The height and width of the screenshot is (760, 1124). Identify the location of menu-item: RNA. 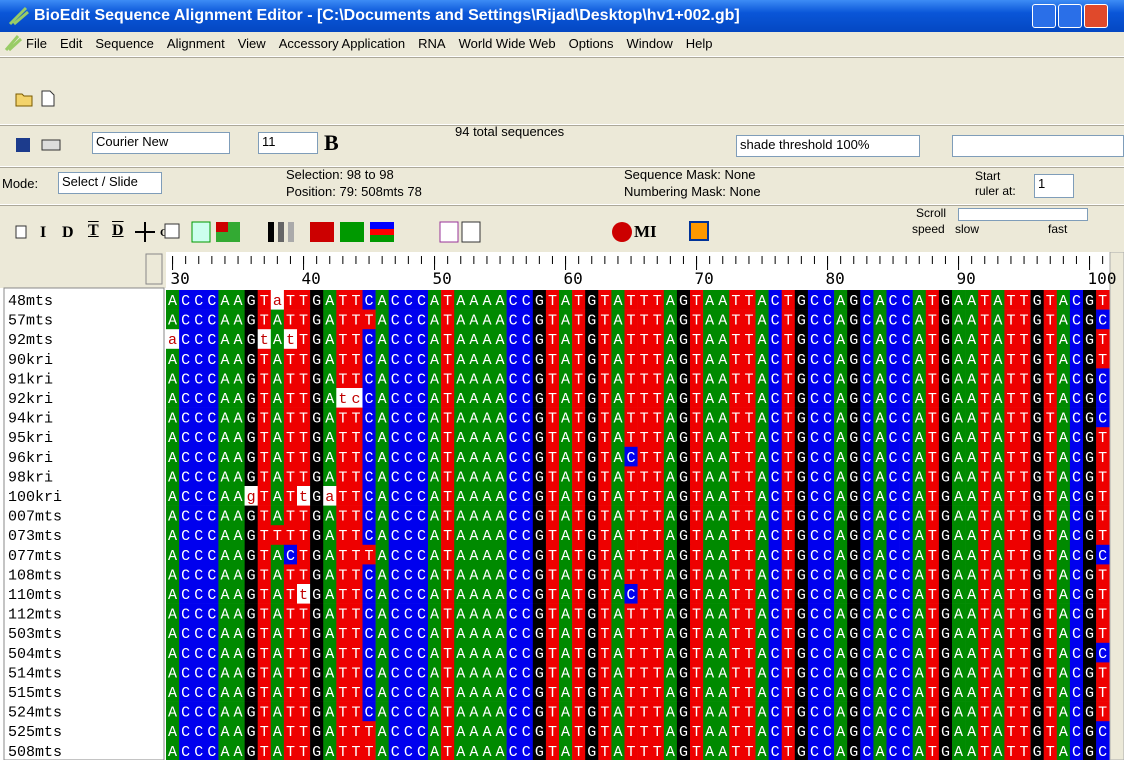
(432, 43).